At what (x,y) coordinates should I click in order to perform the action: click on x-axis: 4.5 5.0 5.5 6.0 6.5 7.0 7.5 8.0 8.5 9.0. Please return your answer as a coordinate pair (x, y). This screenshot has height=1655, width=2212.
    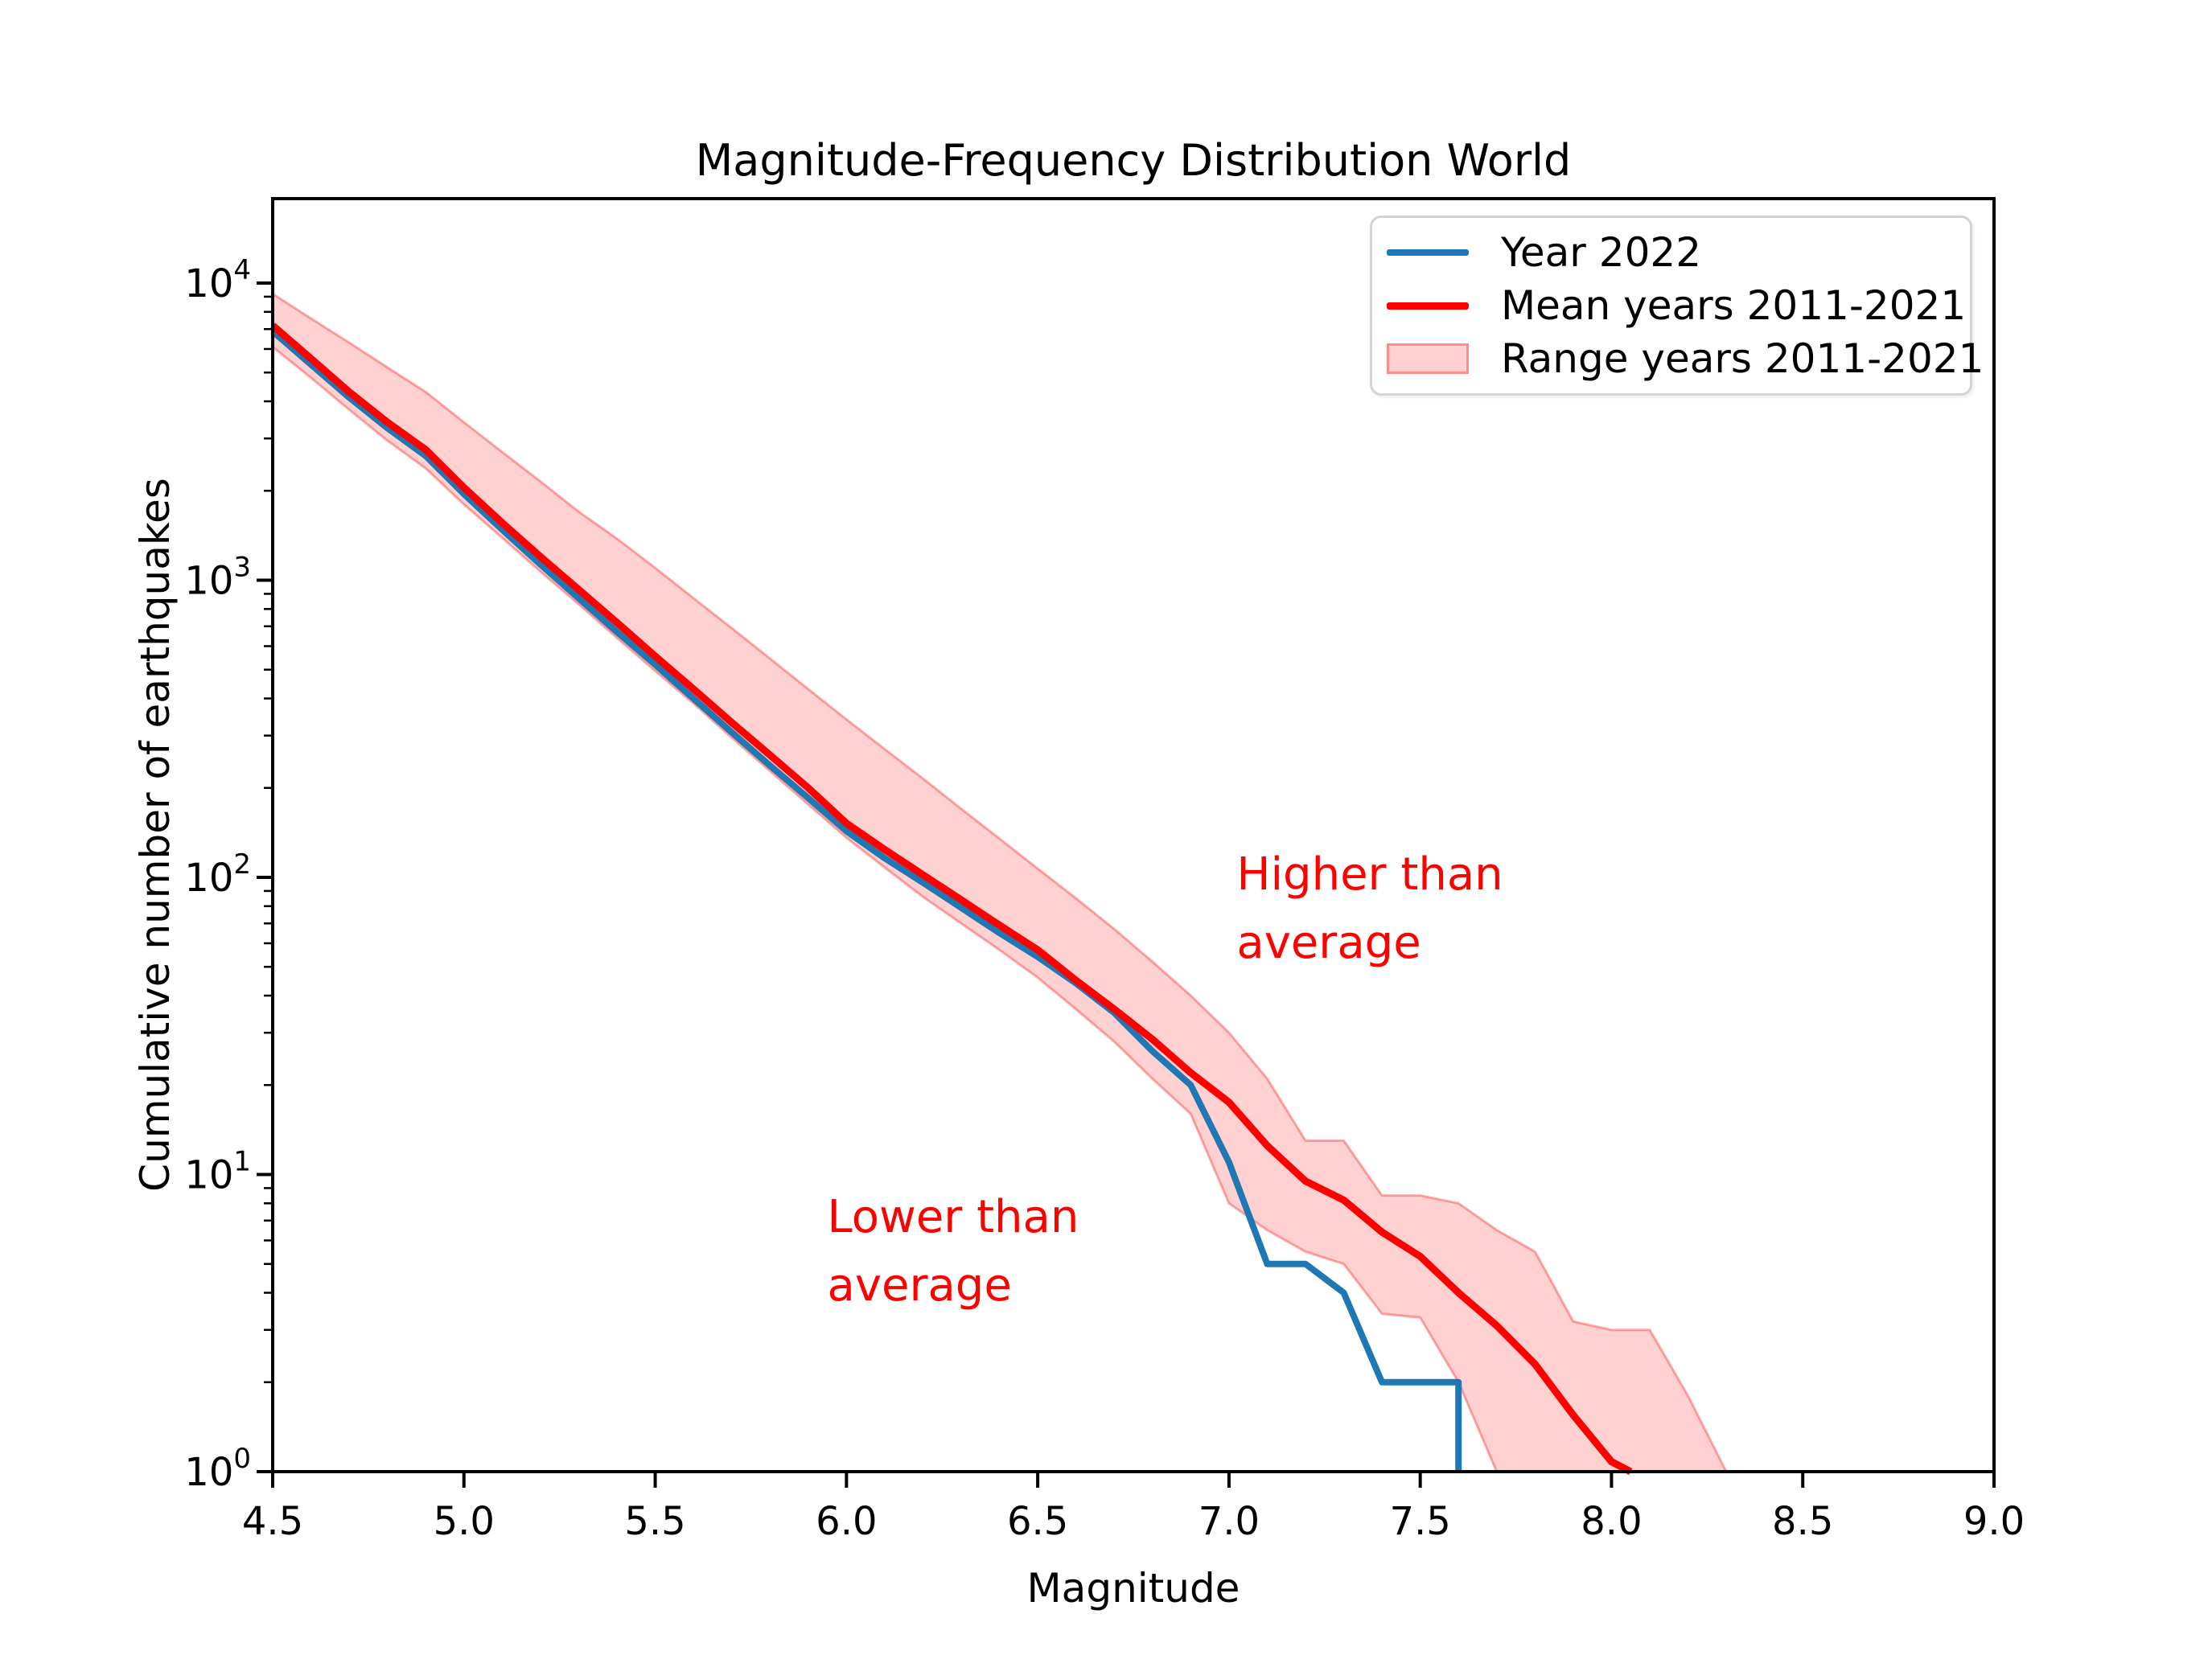
    Looking at the image, I should click on (1133, 1508).